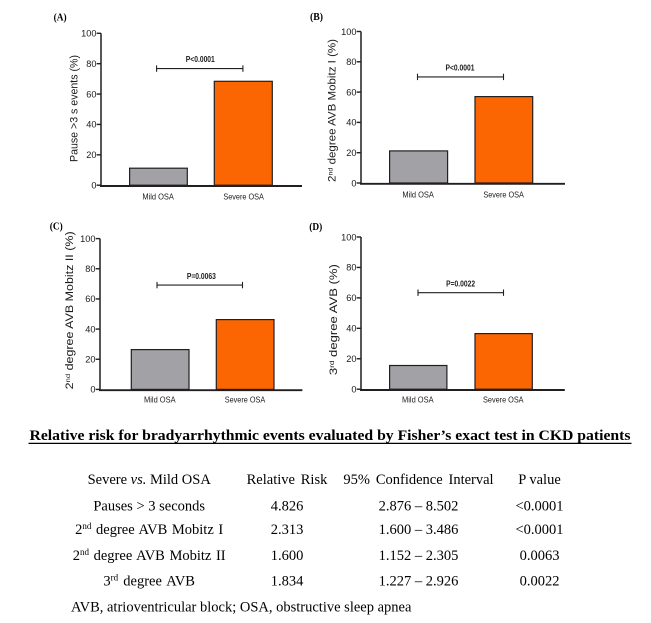  I want to click on svg-text: 3rd​ degree AVB (%), so click(334, 319).